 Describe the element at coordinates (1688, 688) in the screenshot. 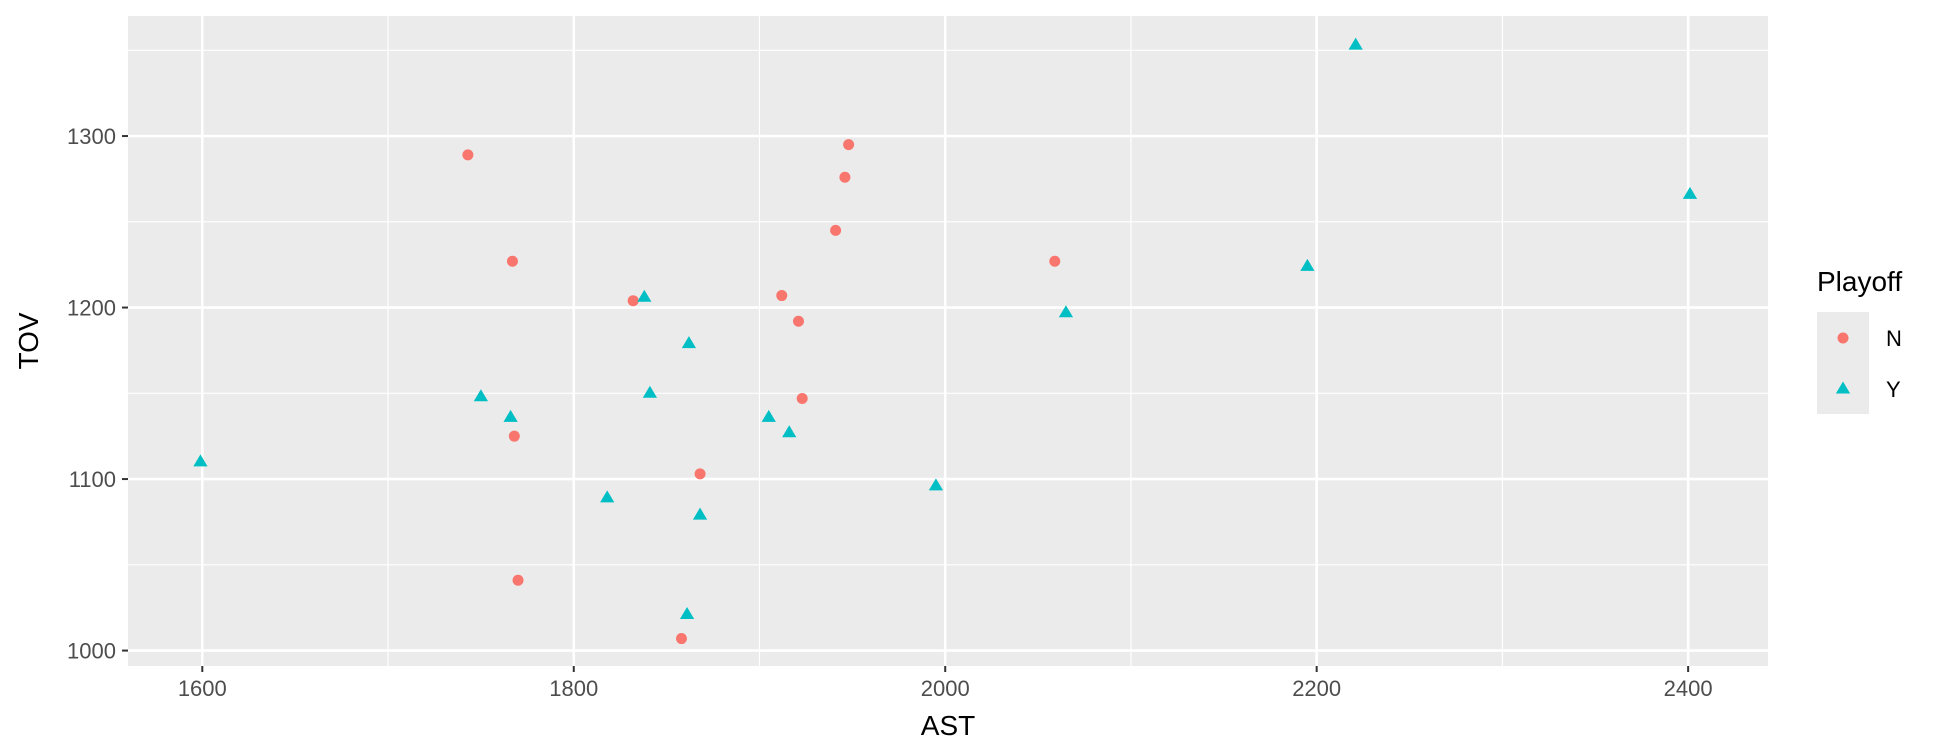

I see `x-tick-label: 2400` at that location.